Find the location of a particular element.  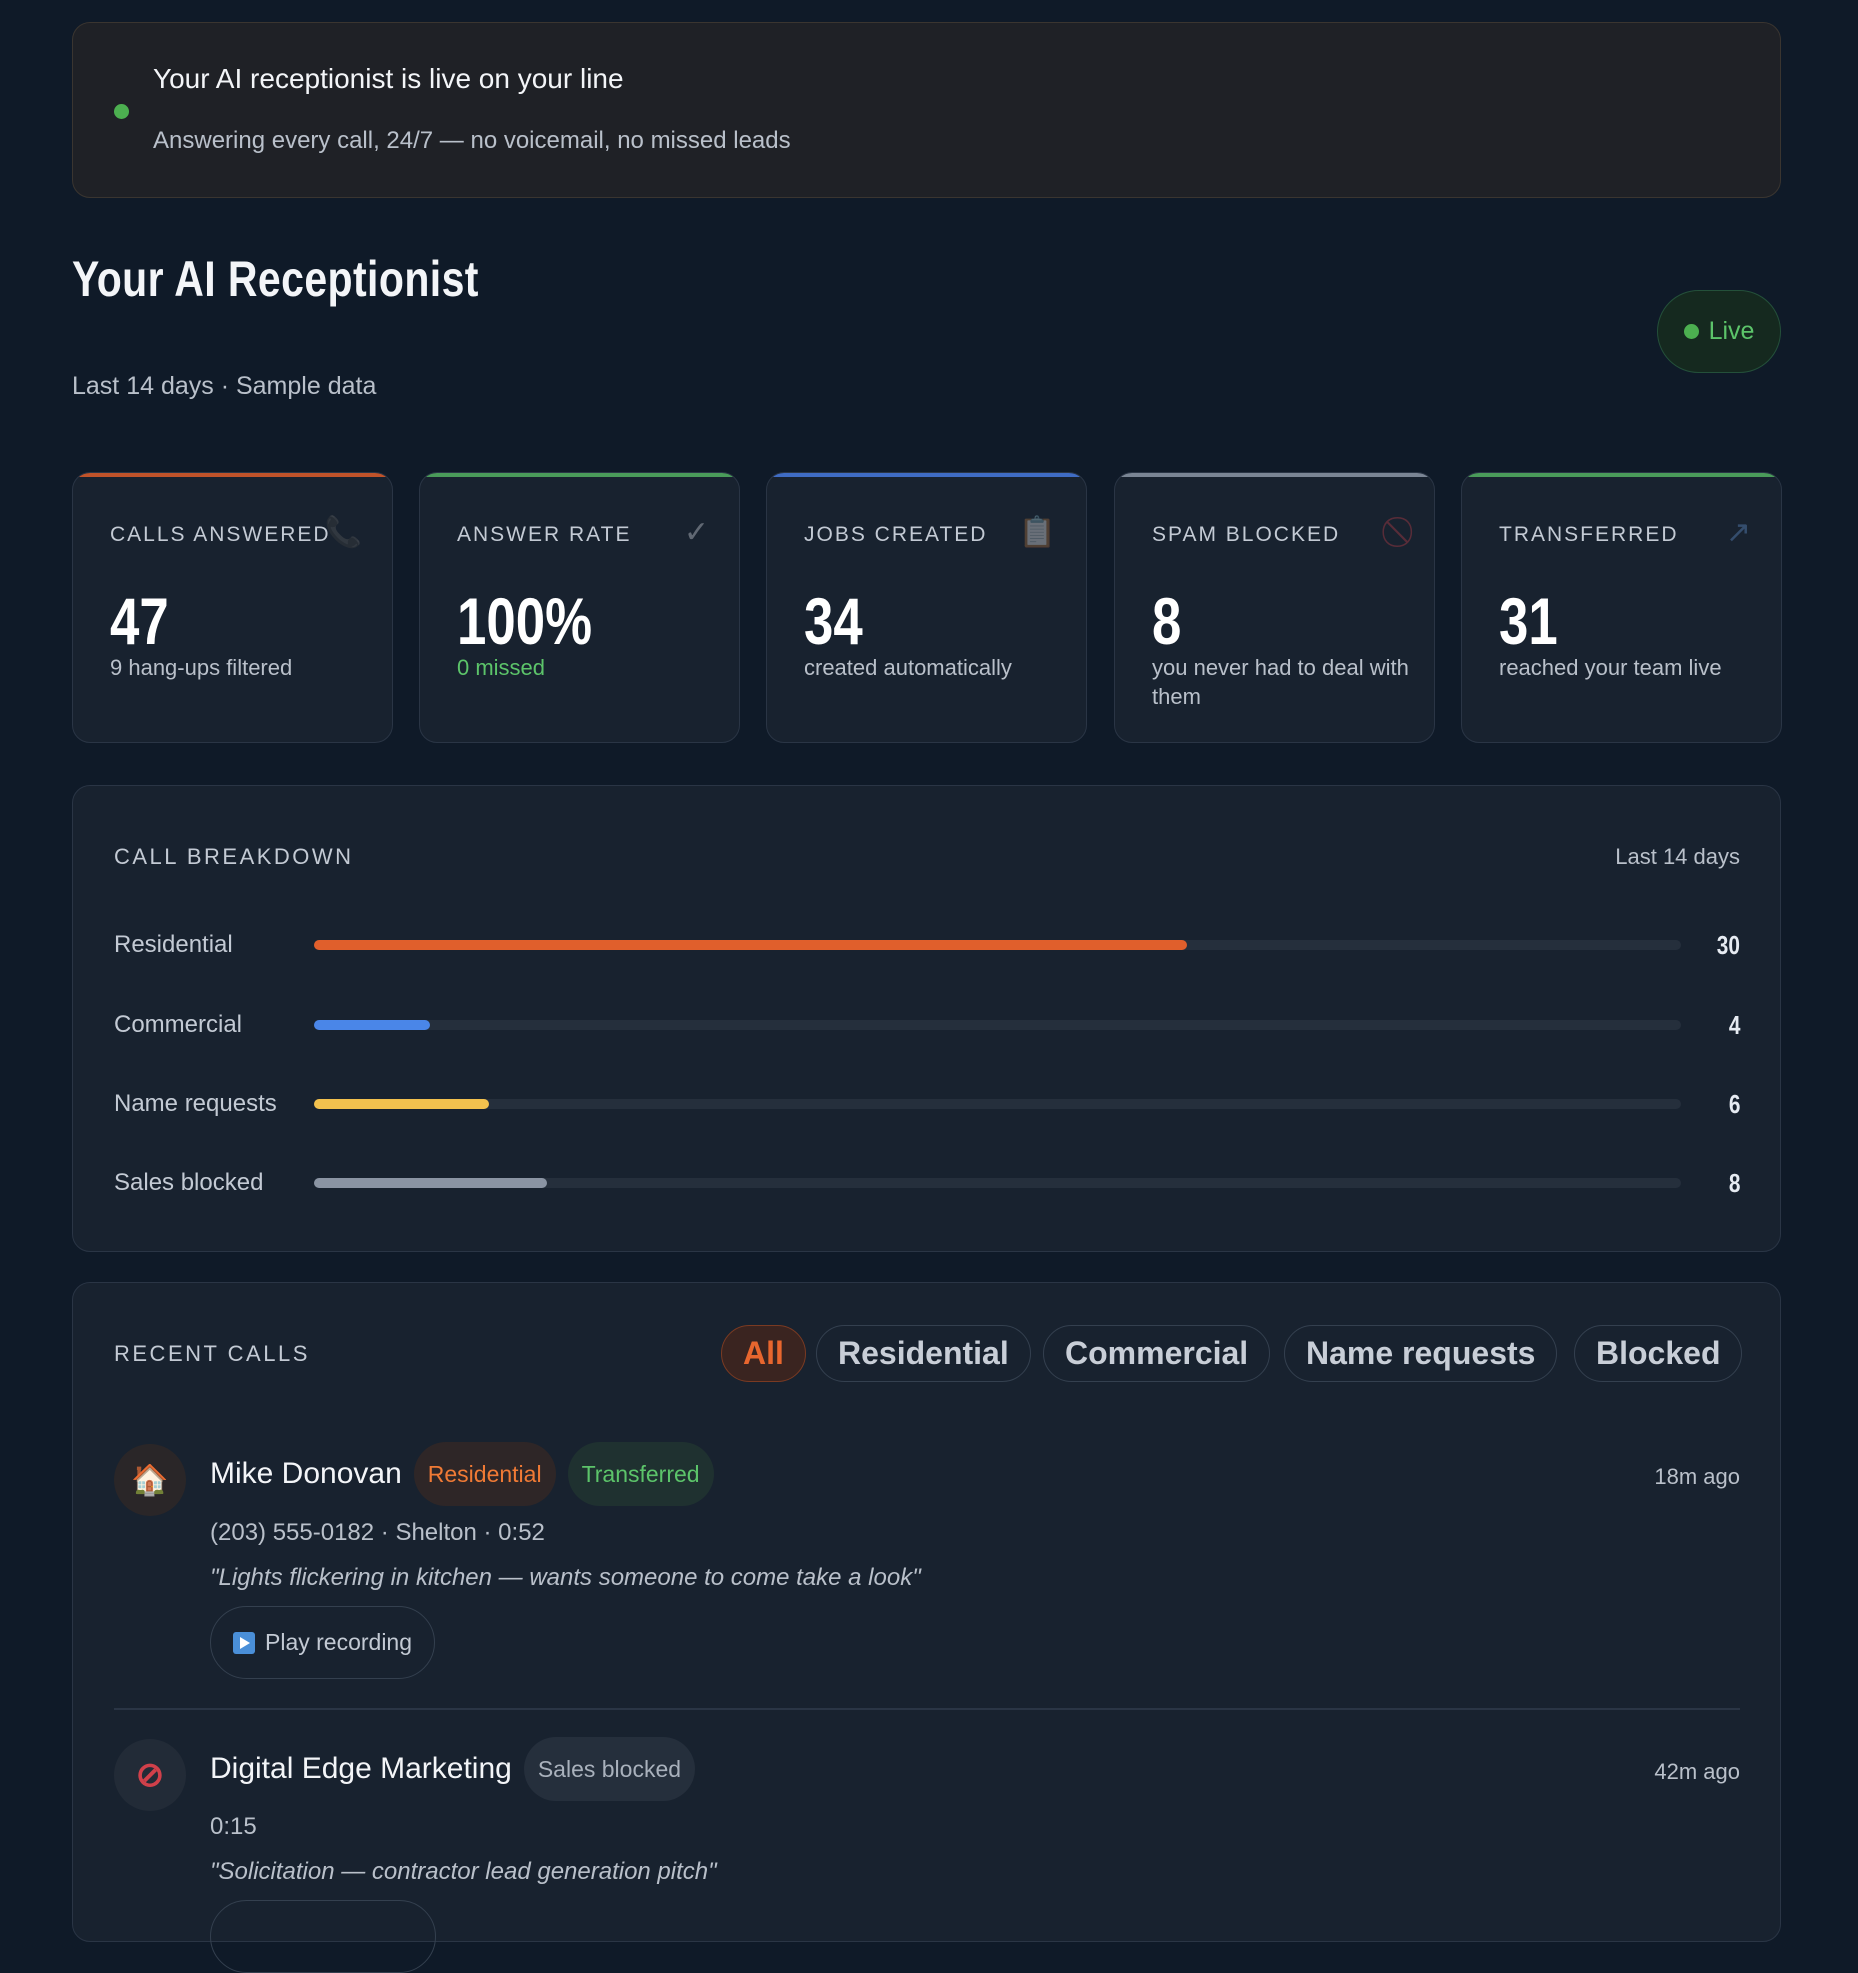

live-badge: Live is located at coordinates (1719, 331).